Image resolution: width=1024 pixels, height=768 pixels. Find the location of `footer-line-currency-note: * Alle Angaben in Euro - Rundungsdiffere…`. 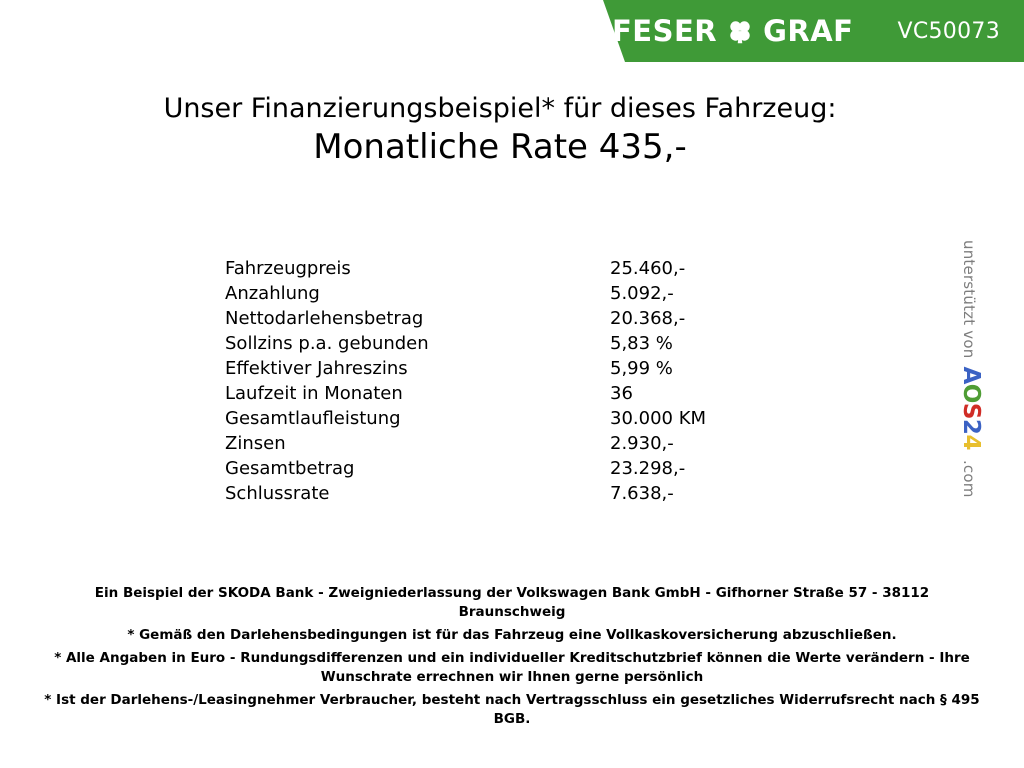

footer-line-currency-note: * Alle Angaben in Euro - Rundungsdiffere… is located at coordinates (512, 667).